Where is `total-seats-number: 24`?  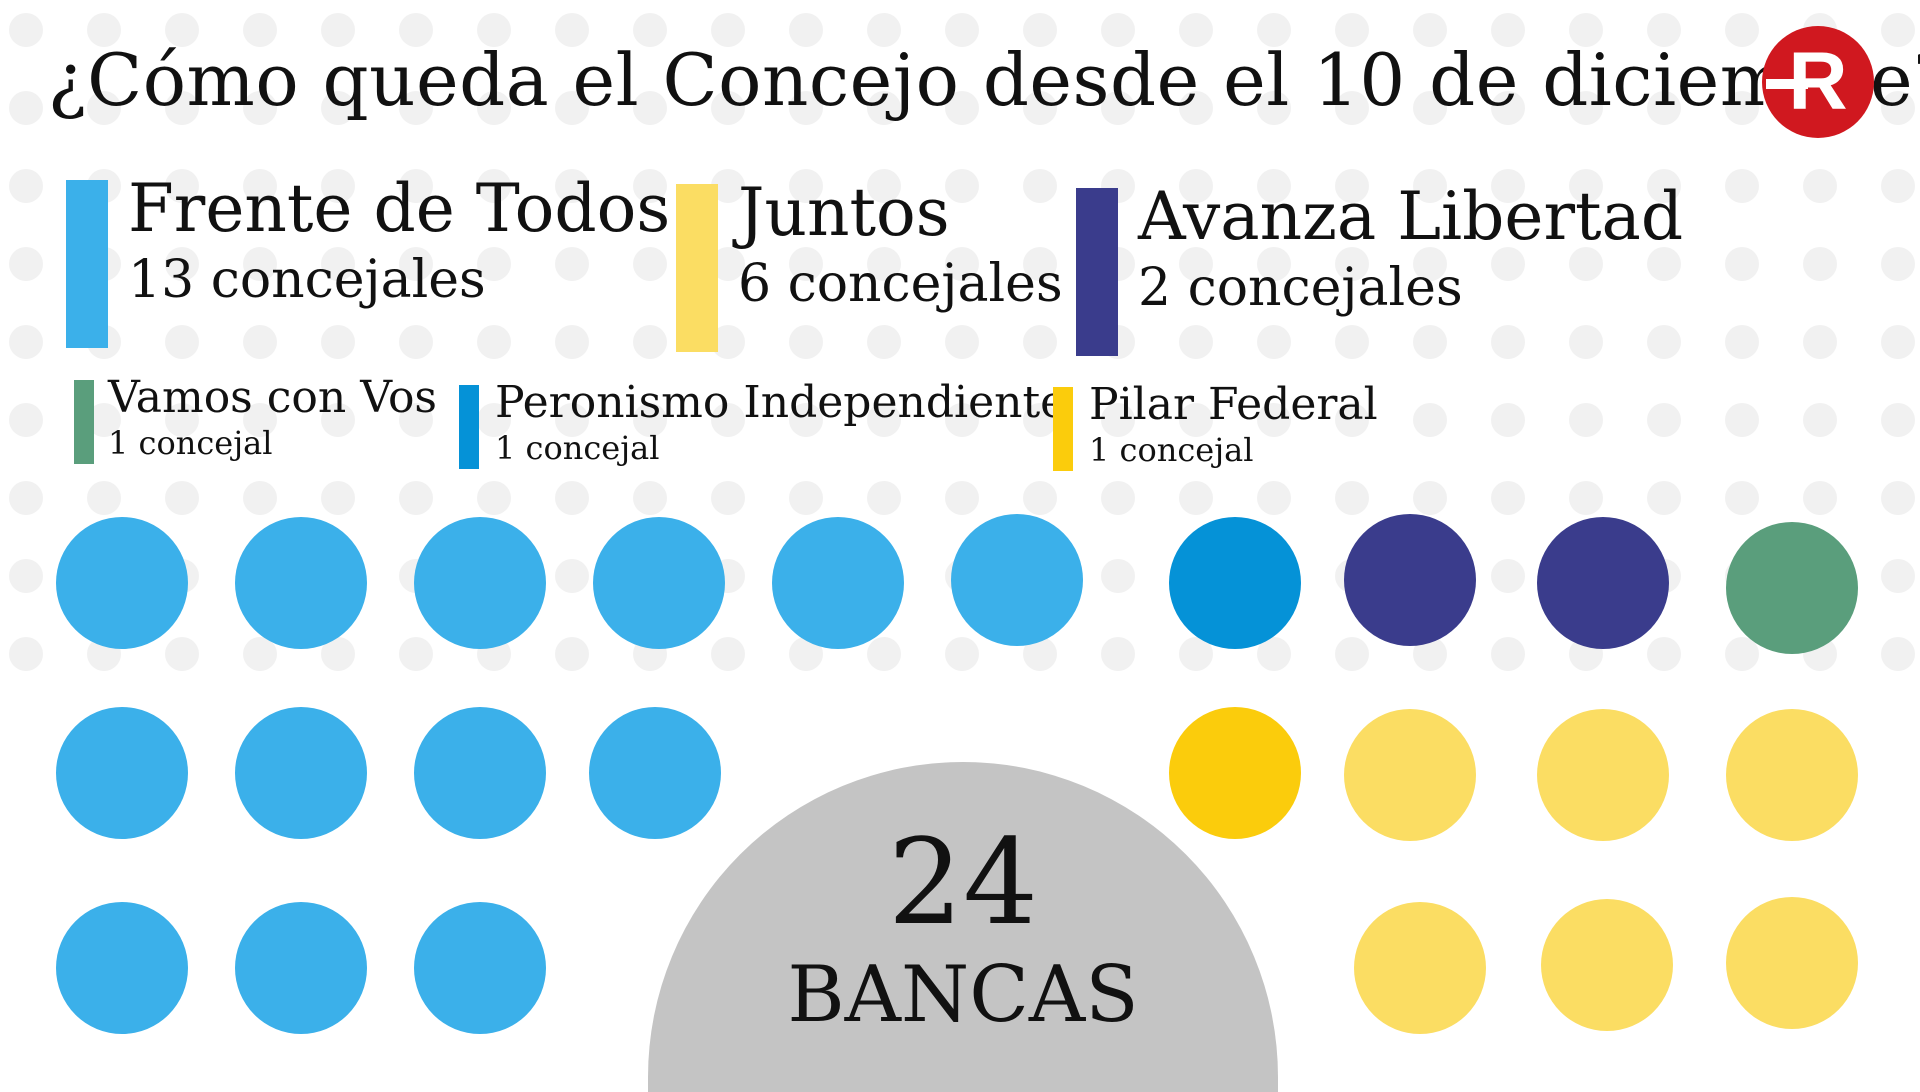
total-seats-number: 24 is located at coordinates (963, 882).